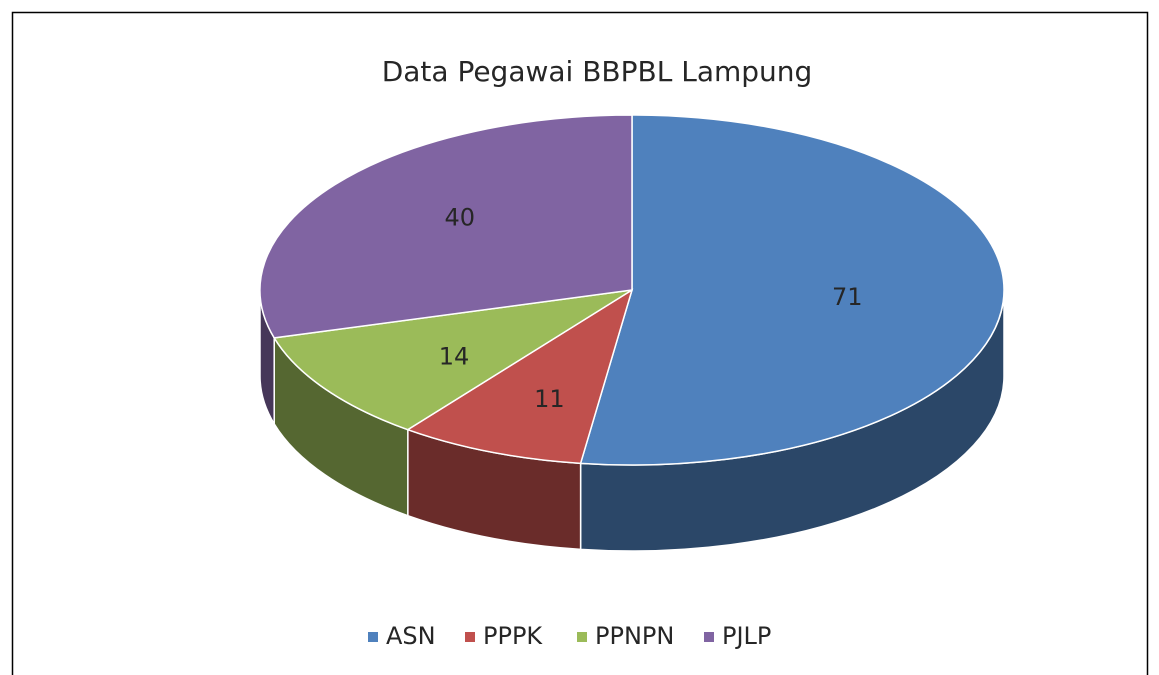 The image size is (1159, 675). I want to click on legend-label: PJLP, so click(746, 636).